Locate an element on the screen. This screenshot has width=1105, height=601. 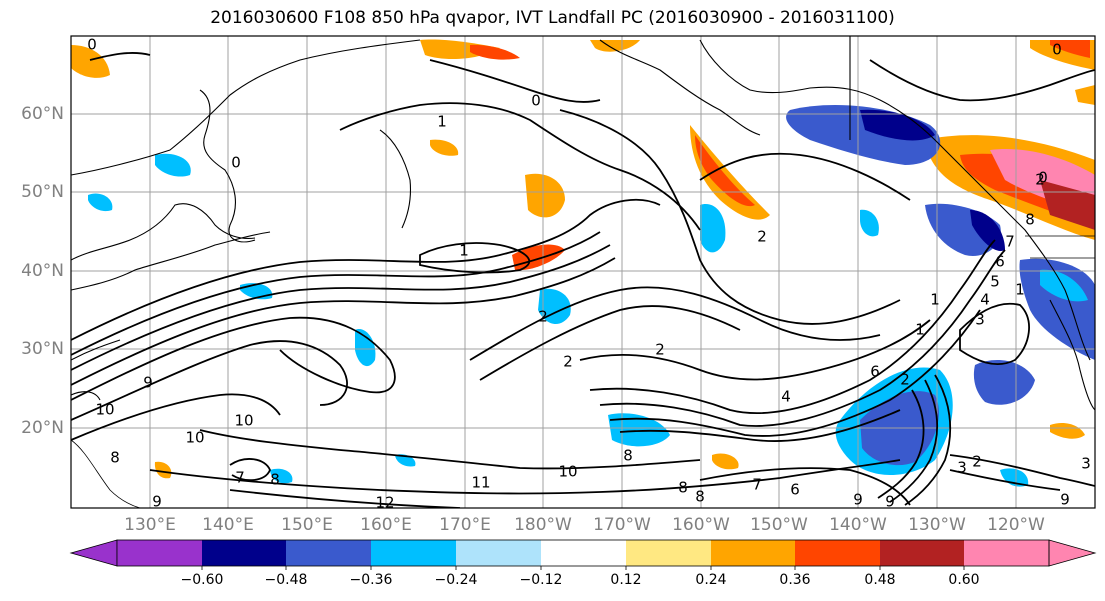
lon-label: 160°W is located at coordinates (701, 525).